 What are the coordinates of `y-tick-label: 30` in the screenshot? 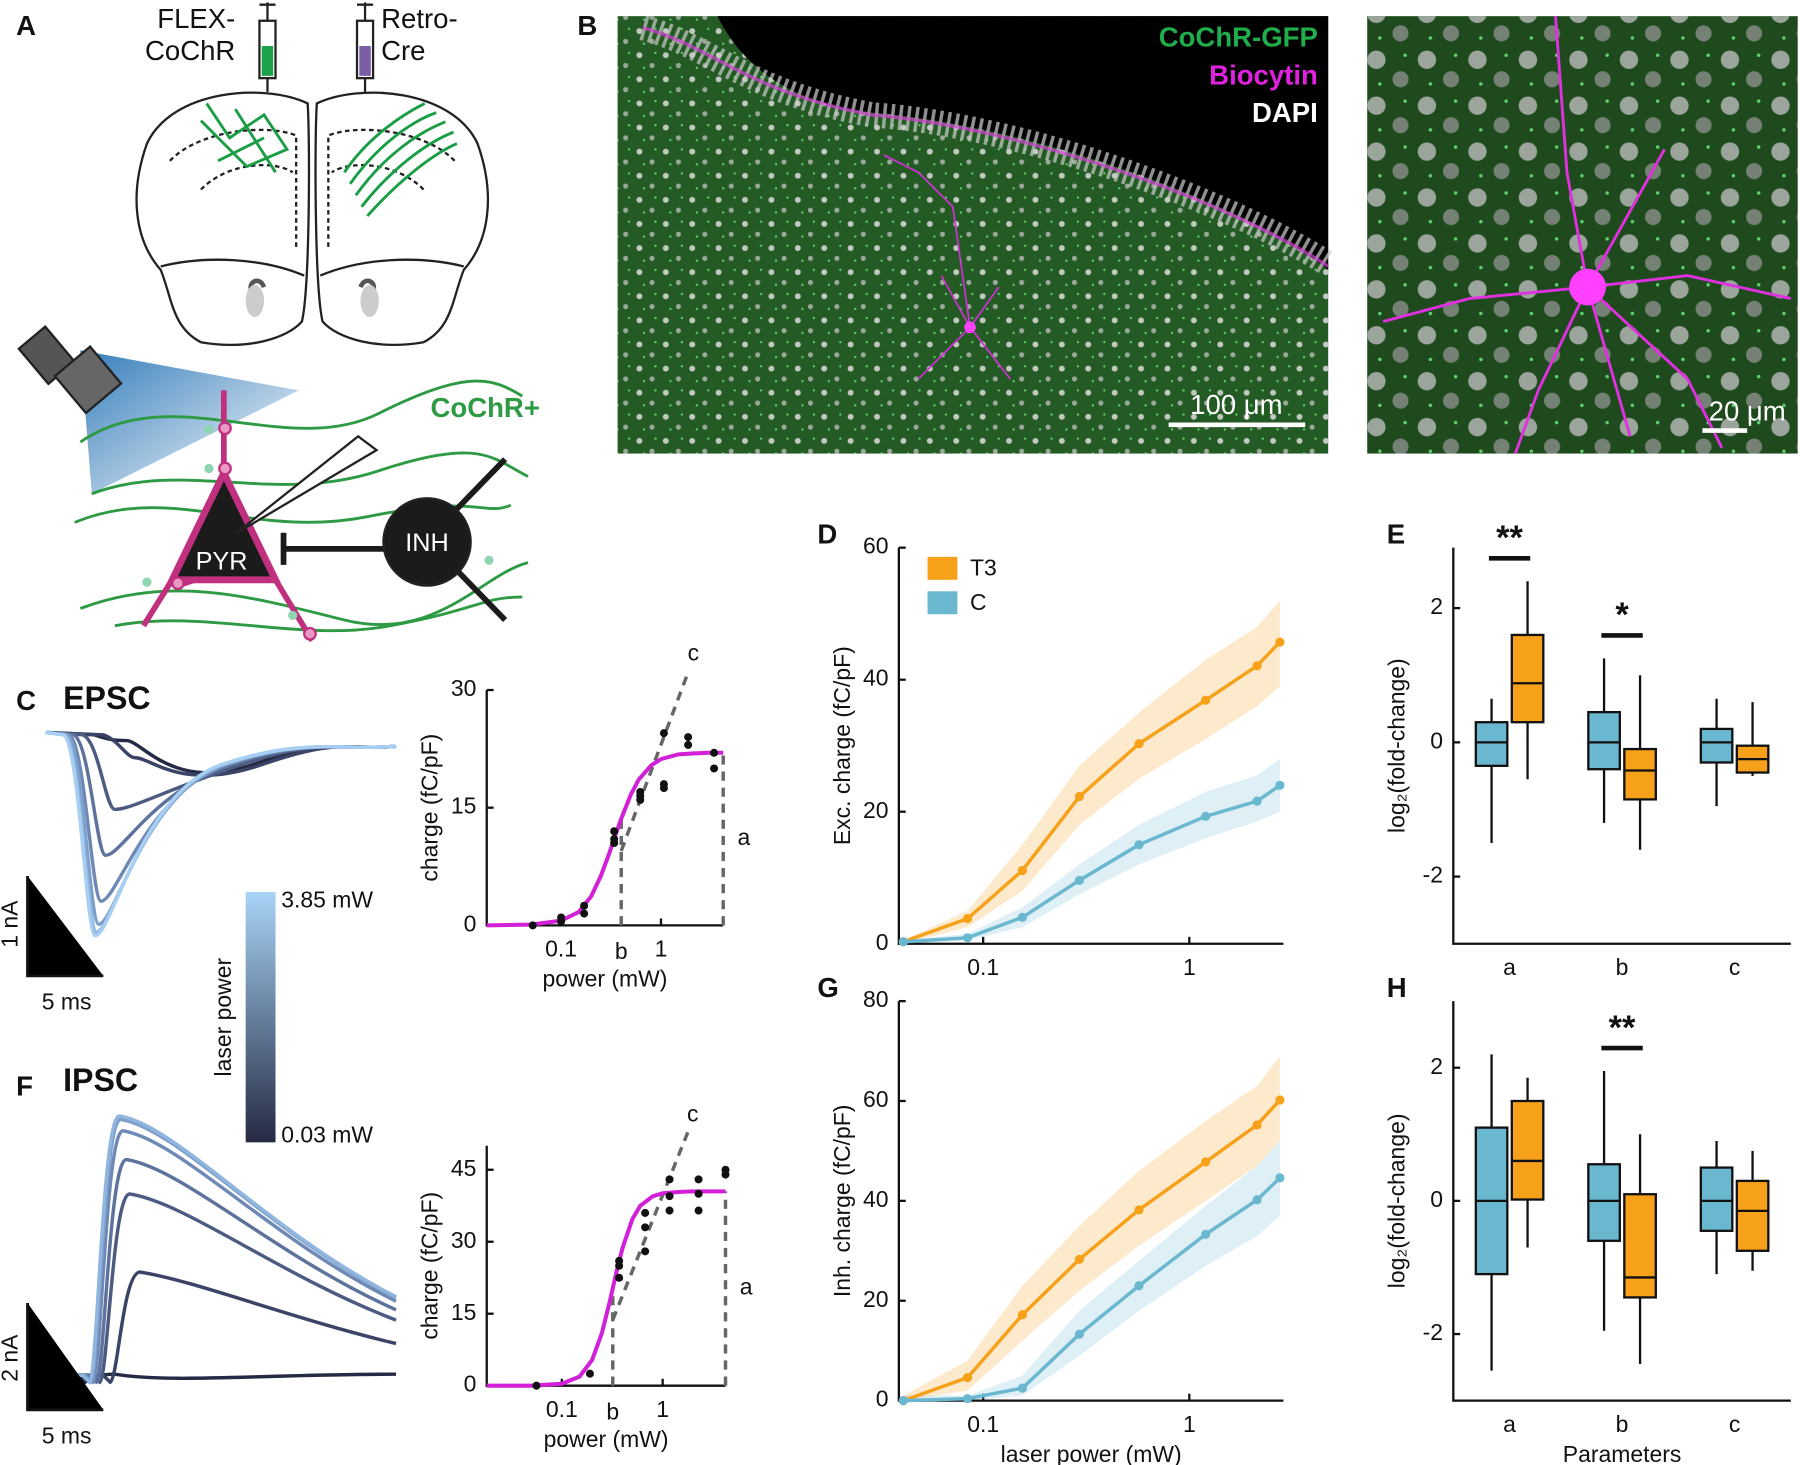 It's located at (464, 688).